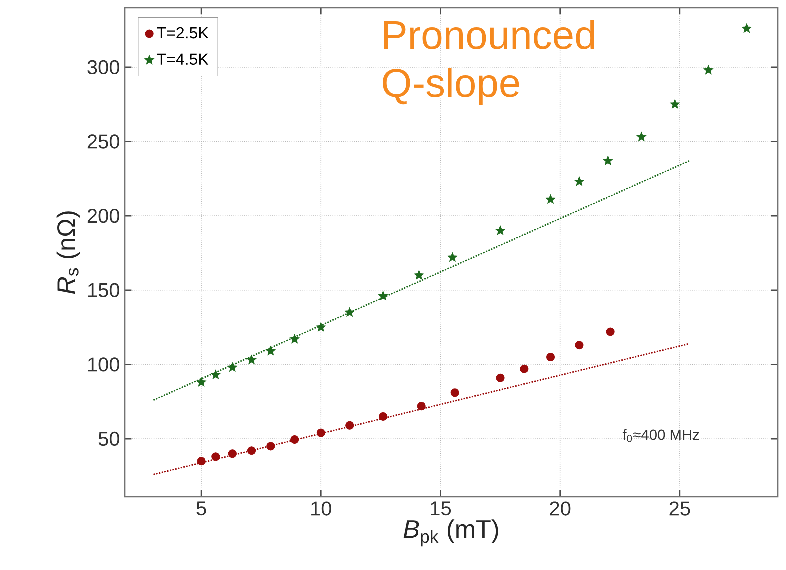  I want to click on y-tick-label: 250, so click(104, 141).